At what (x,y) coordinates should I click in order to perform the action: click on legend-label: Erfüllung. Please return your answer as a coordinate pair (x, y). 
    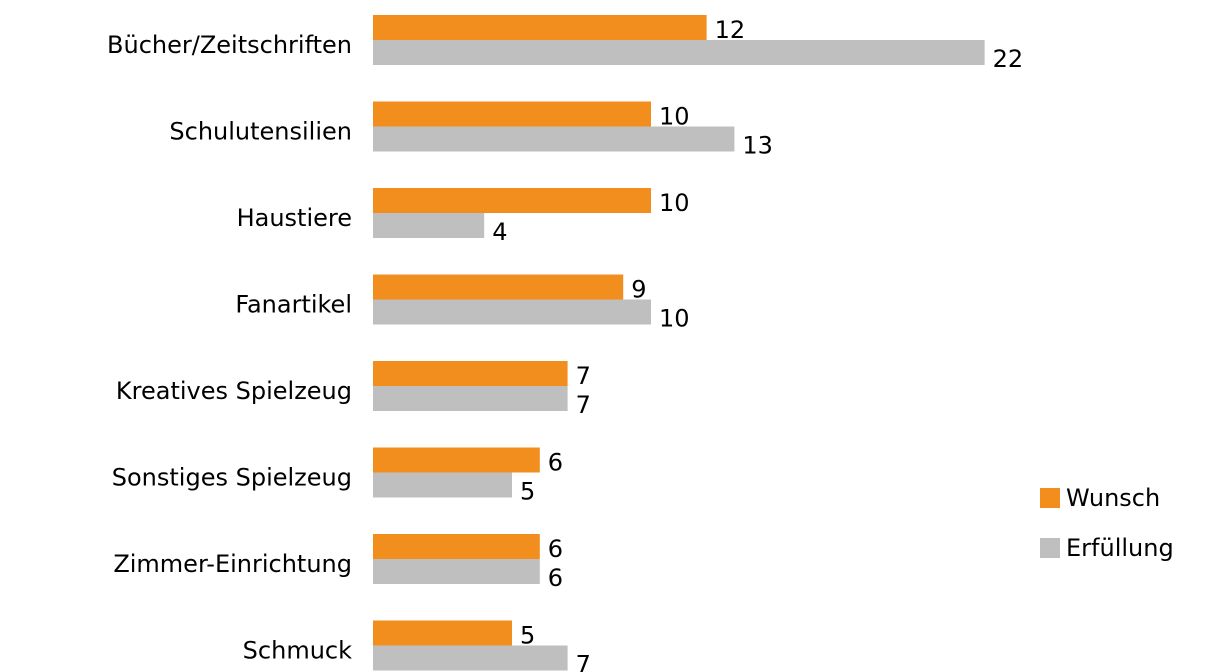
    Looking at the image, I should click on (1120, 548).